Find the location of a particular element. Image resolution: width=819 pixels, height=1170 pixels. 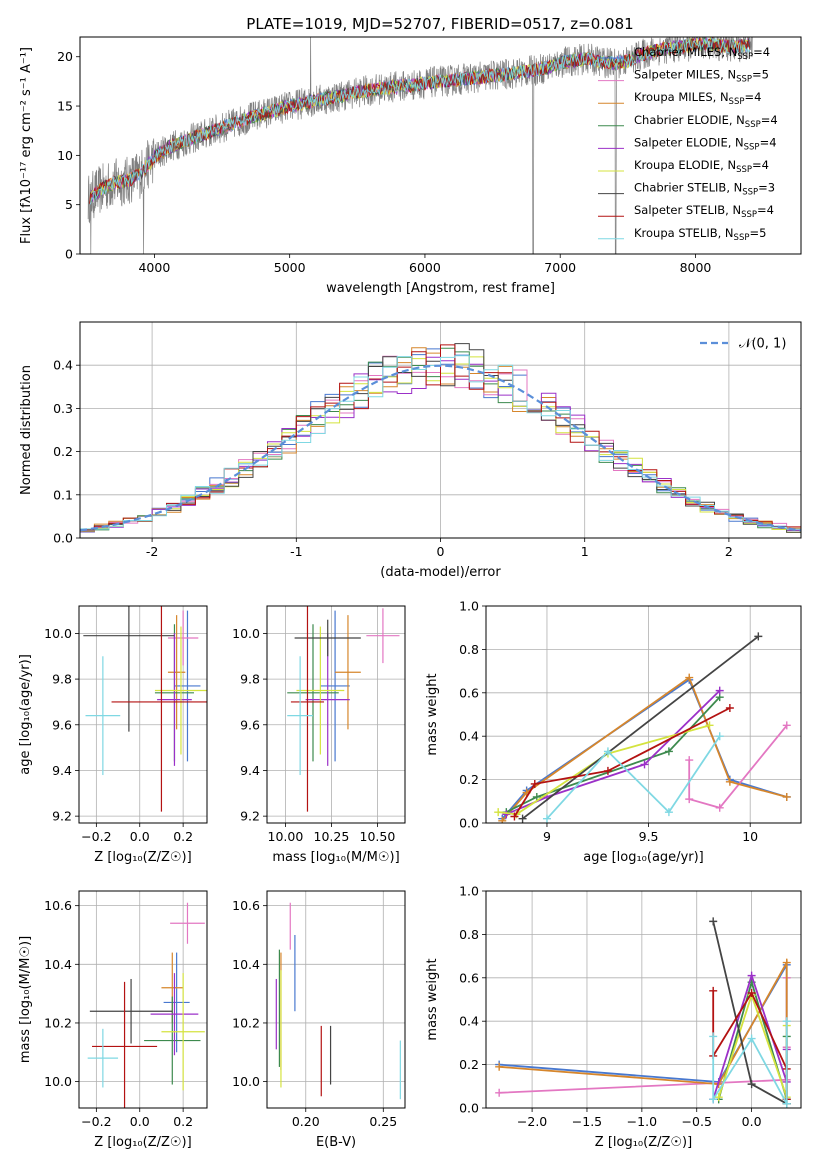

x-tick-label: 0.2 is located at coordinates (183, 836).